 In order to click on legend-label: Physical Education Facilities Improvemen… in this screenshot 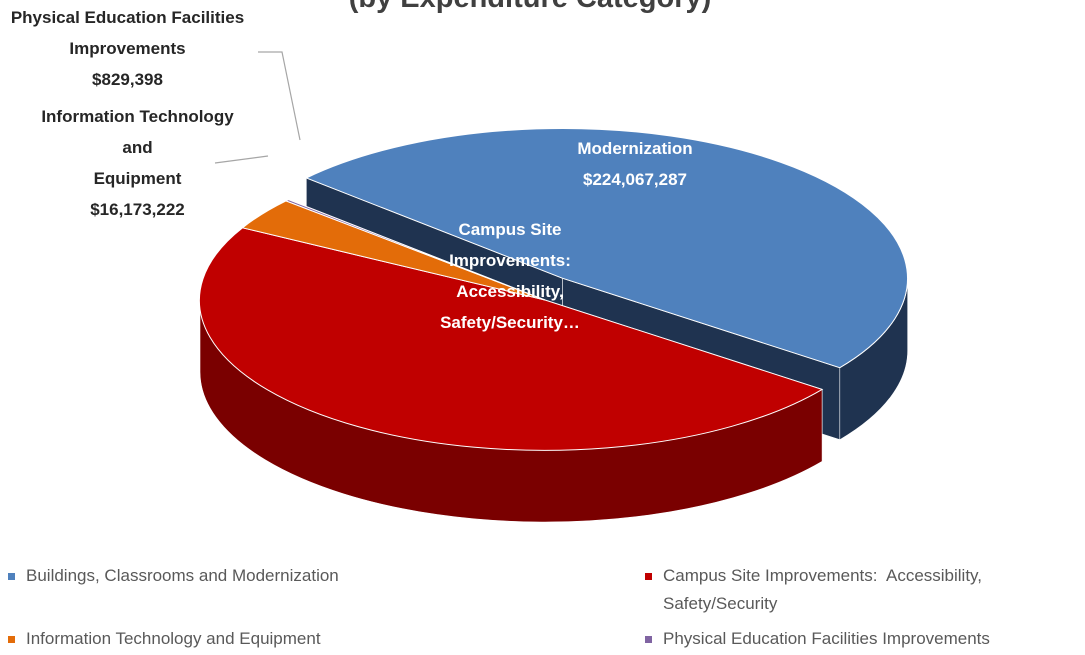, I will do `click(826, 638)`.